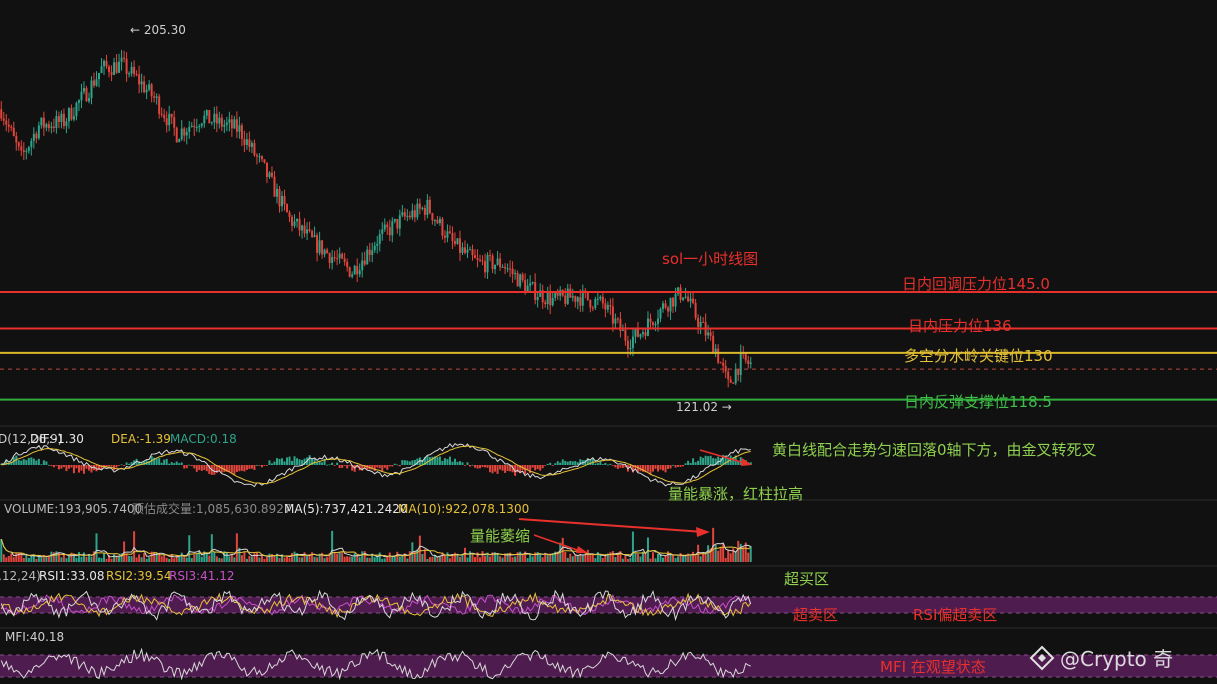  Describe the element at coordinates (117, 576) in the screenshot. I see `rsi-header: ,12,24) RSI1:33.08 RSI2:39.54 RSI3:41.12` at that location.